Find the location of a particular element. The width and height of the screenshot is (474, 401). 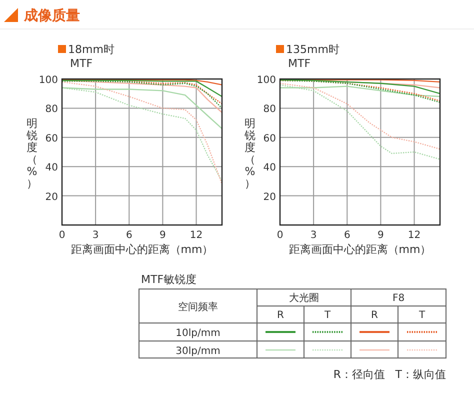

chart-title: 135mm时 is located at coordinates (313, 49).